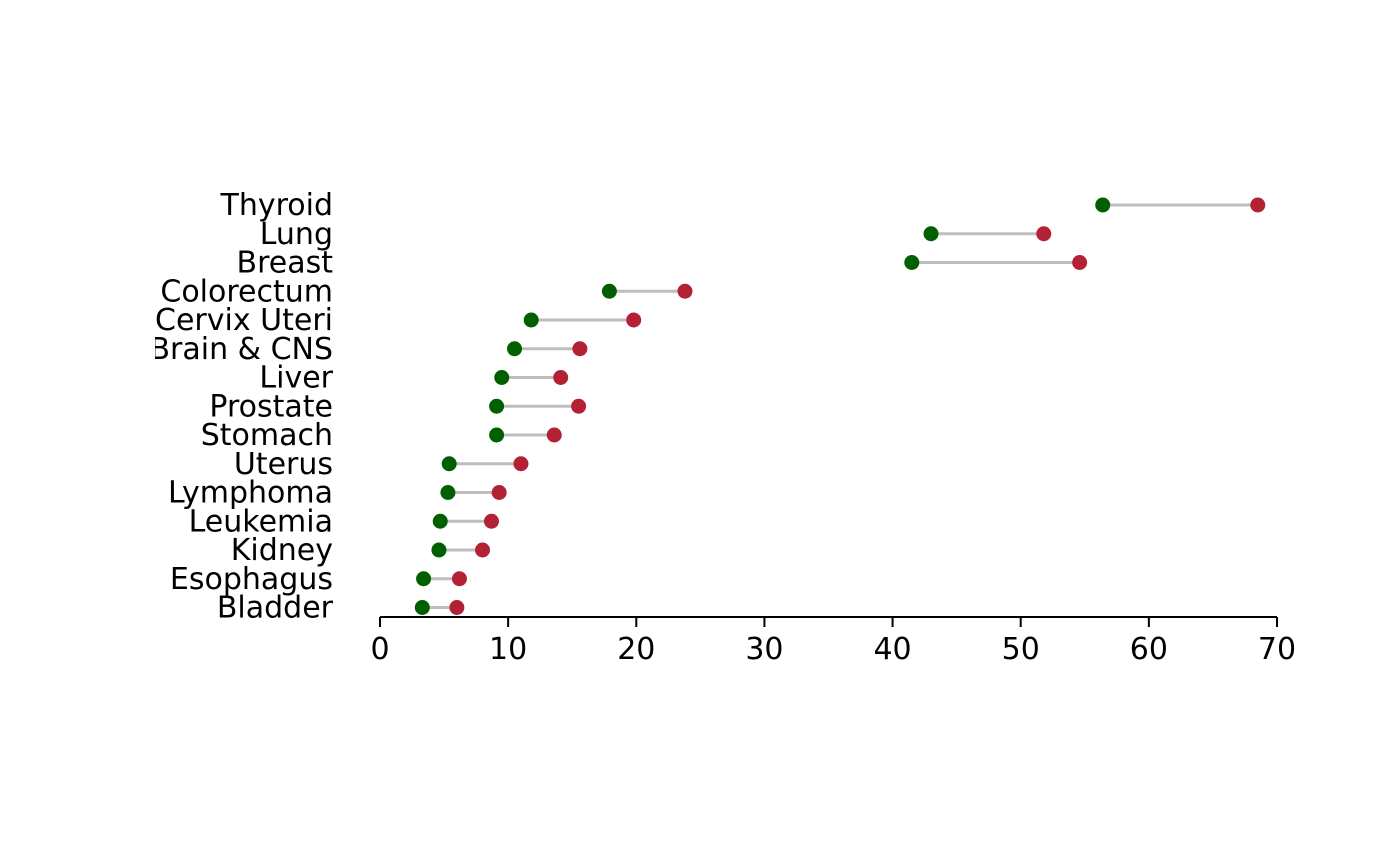  Describe the element at coordinates (636, 649) in the screenshot. I see `x-tick-label: 20` at that location.